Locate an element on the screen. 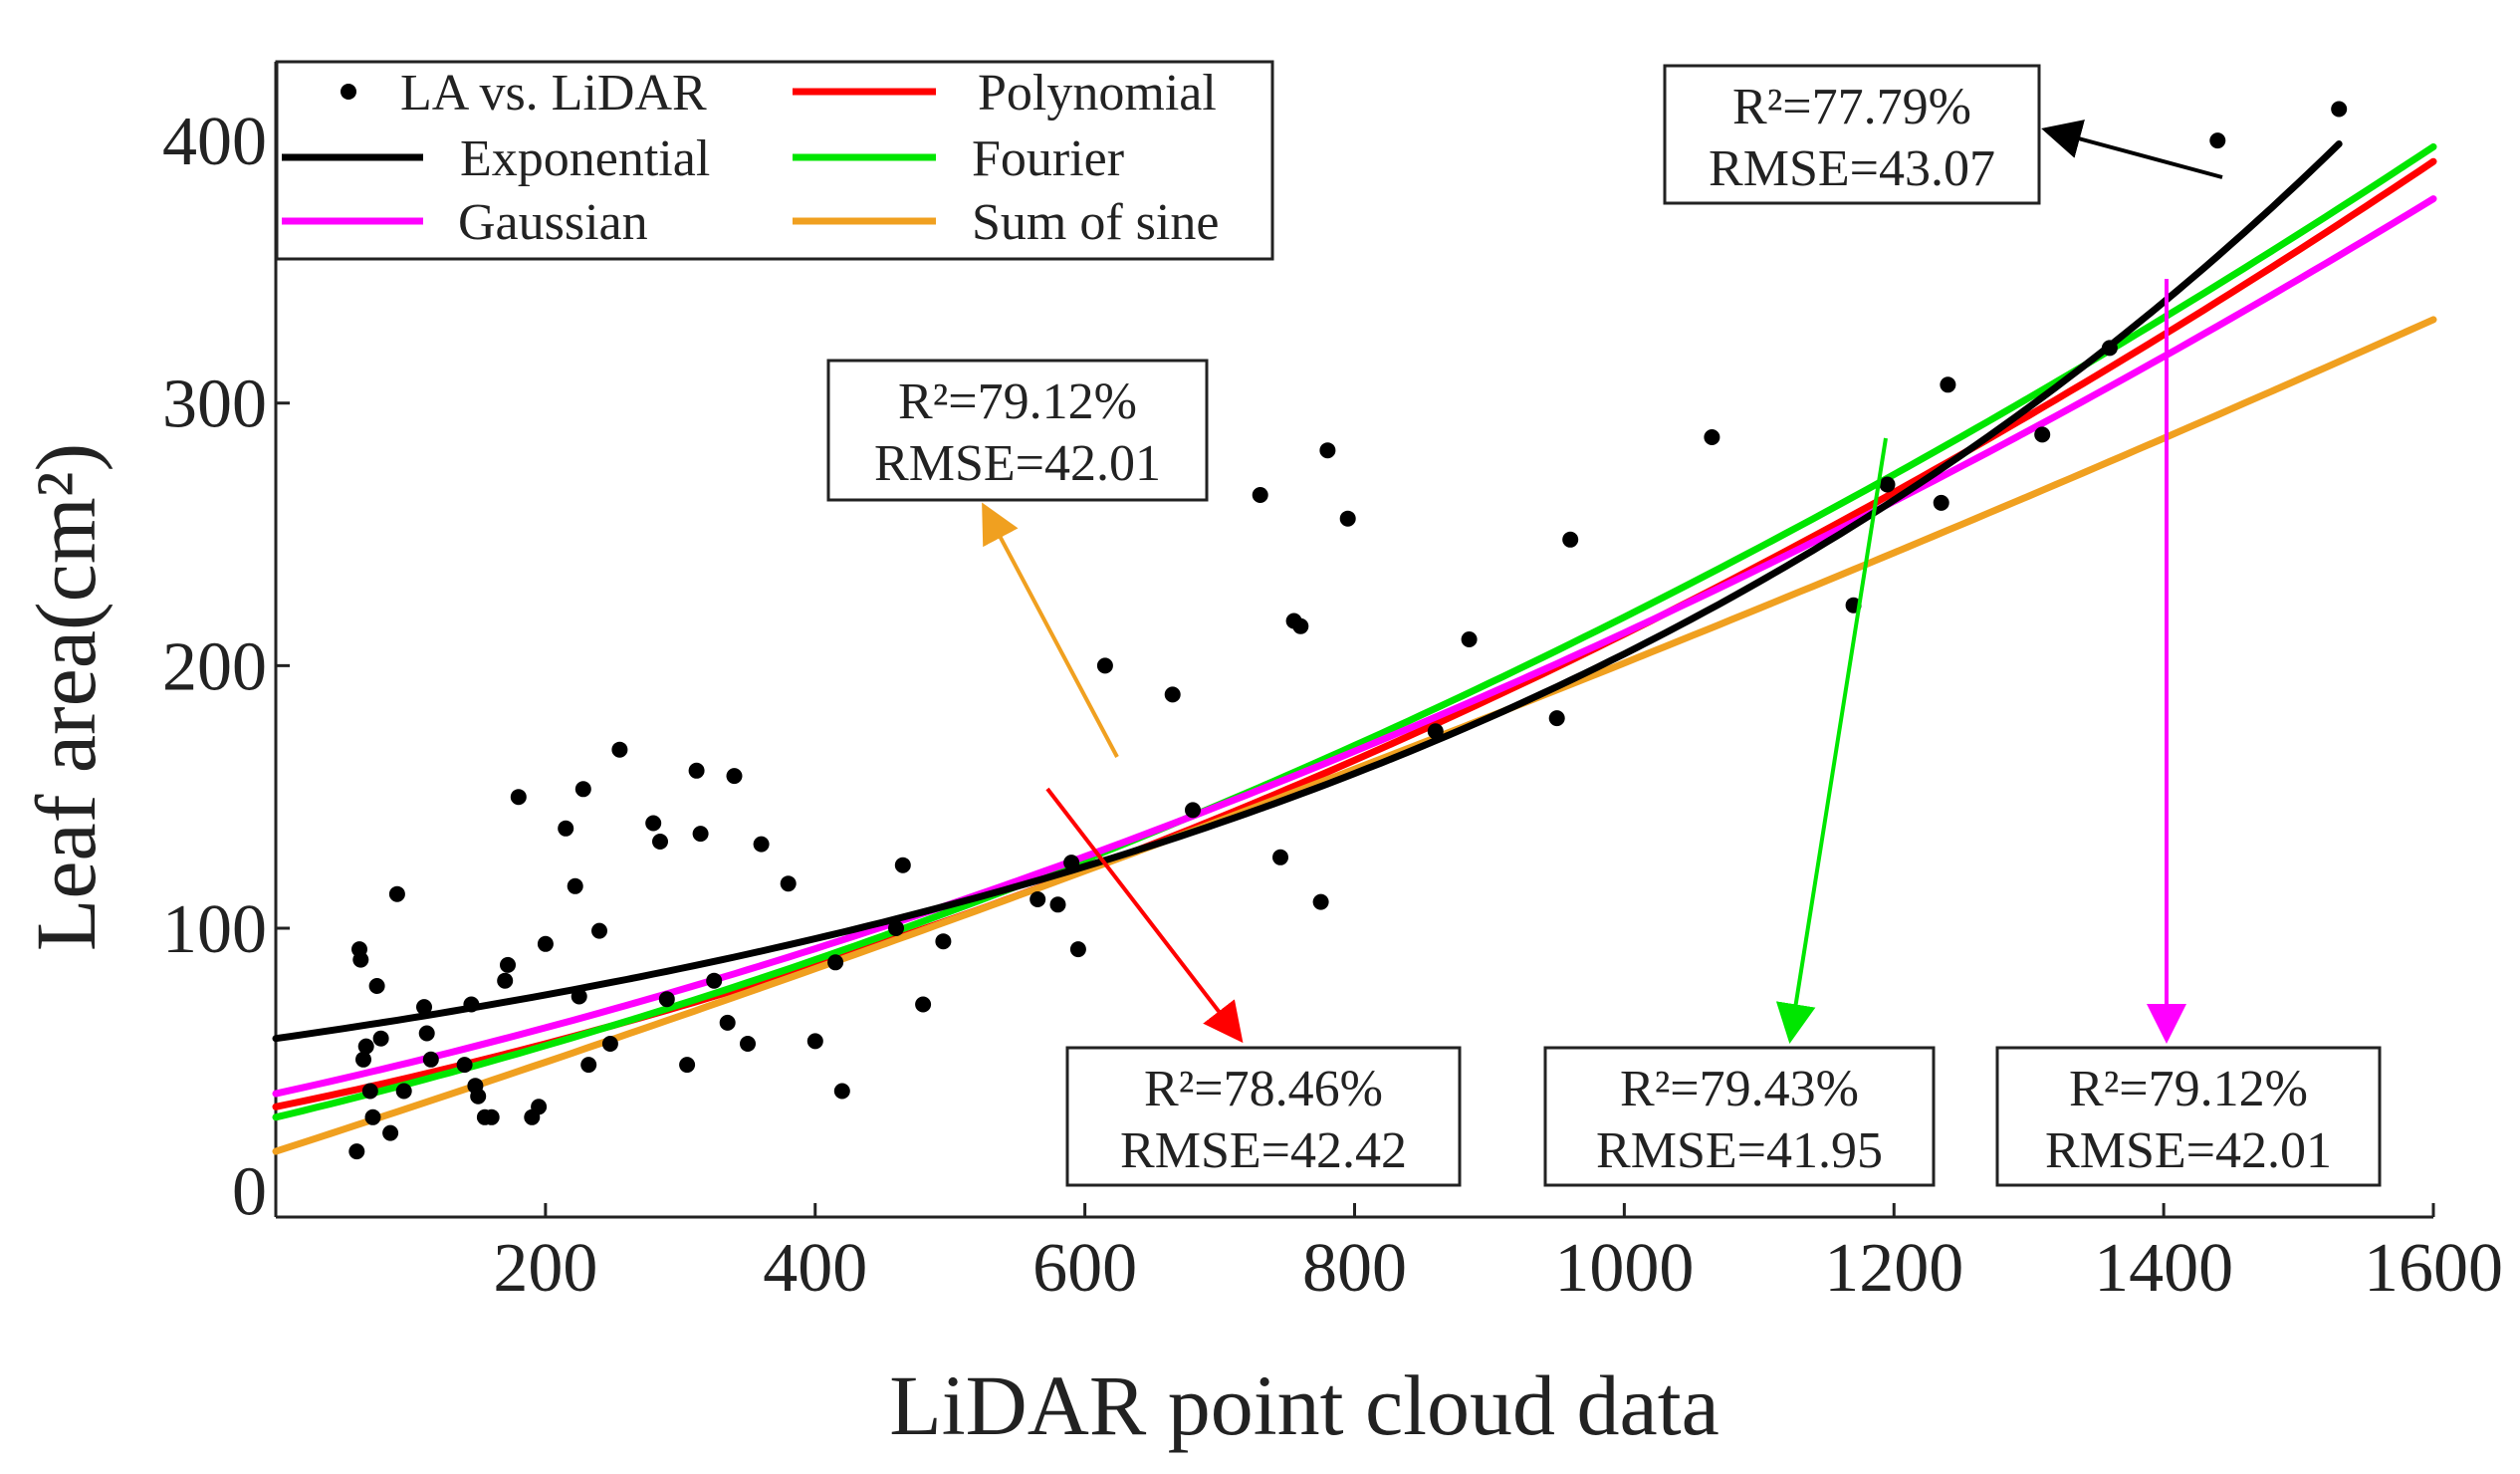 This screenshot has width=2520, height=1474. annotation-r2-exponential: R²=77.79% is located at coordinates (1851, 107).